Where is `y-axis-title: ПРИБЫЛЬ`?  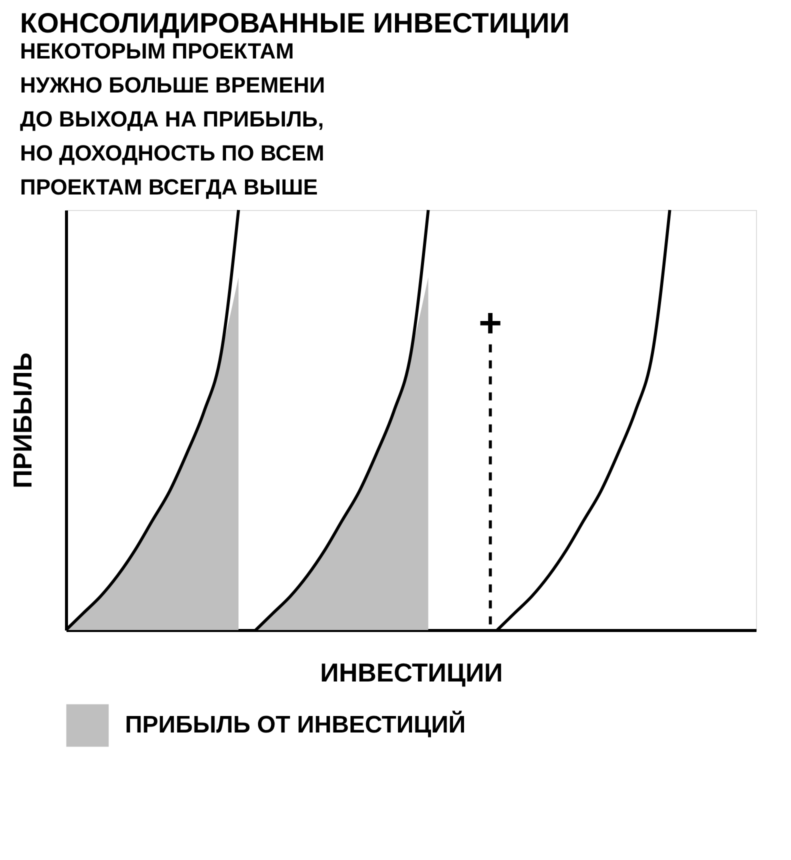 y-axis-title: ПРИБЫЛЬ is located at coordinates (23, 420).